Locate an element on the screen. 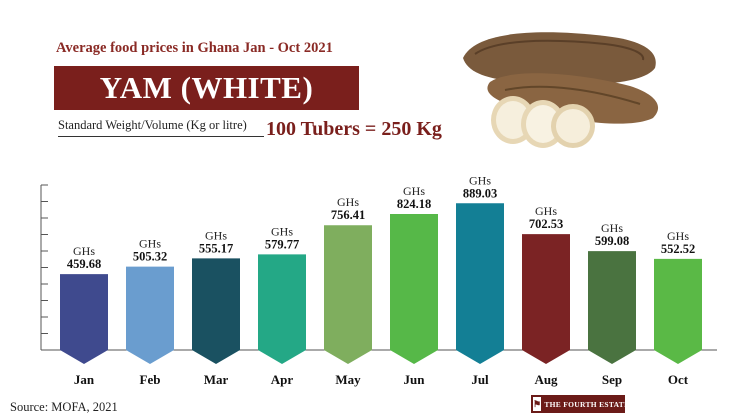  chart-title: YAM (WHITE) is located at coordinates (206, 88).